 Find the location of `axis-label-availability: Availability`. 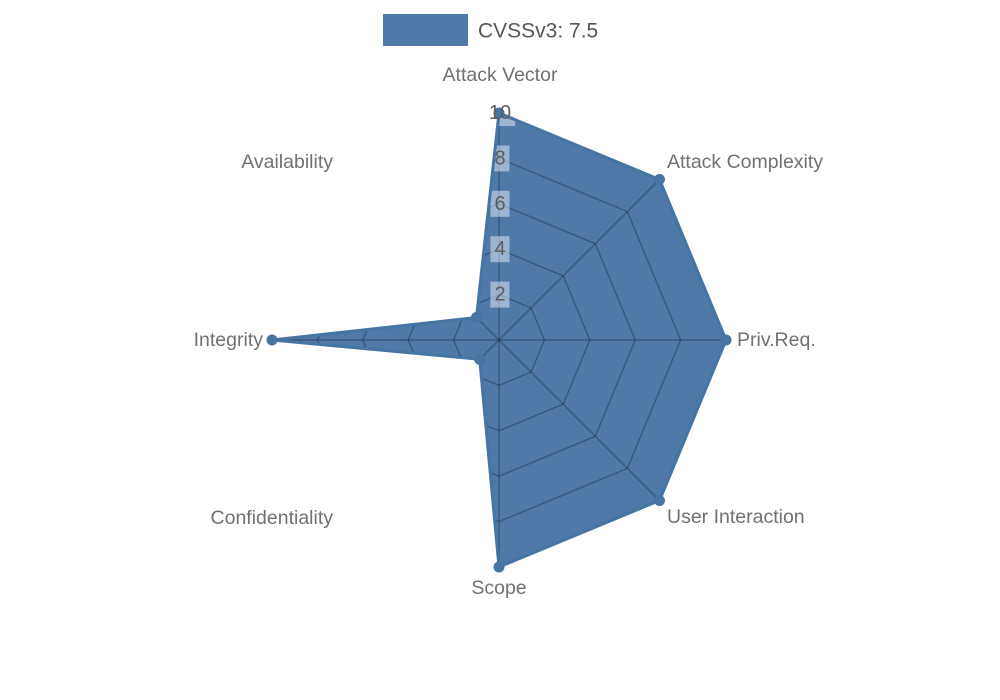

axis-label-availability: Availability is located at coordinates (287, 162).